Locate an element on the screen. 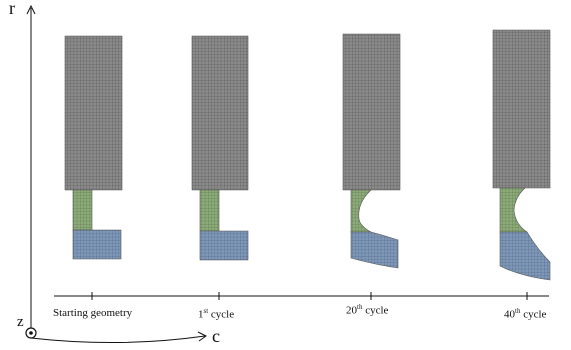  mesh-starting-geometry is located at coordinates (93, 147).